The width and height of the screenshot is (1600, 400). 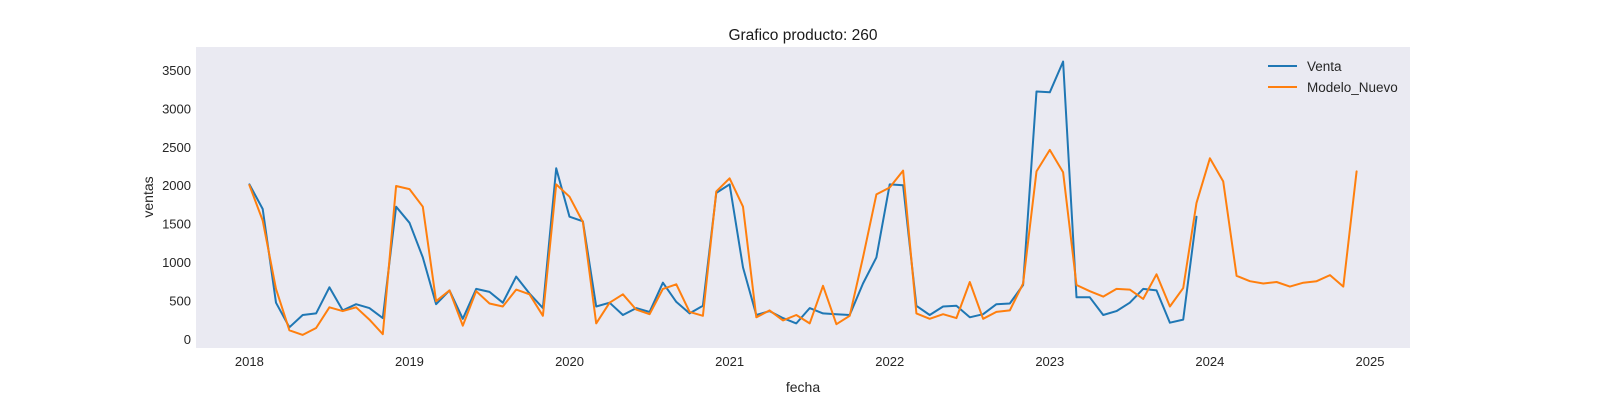 I want to click on x-tick-label: 2020, so click(x=569, y=361).